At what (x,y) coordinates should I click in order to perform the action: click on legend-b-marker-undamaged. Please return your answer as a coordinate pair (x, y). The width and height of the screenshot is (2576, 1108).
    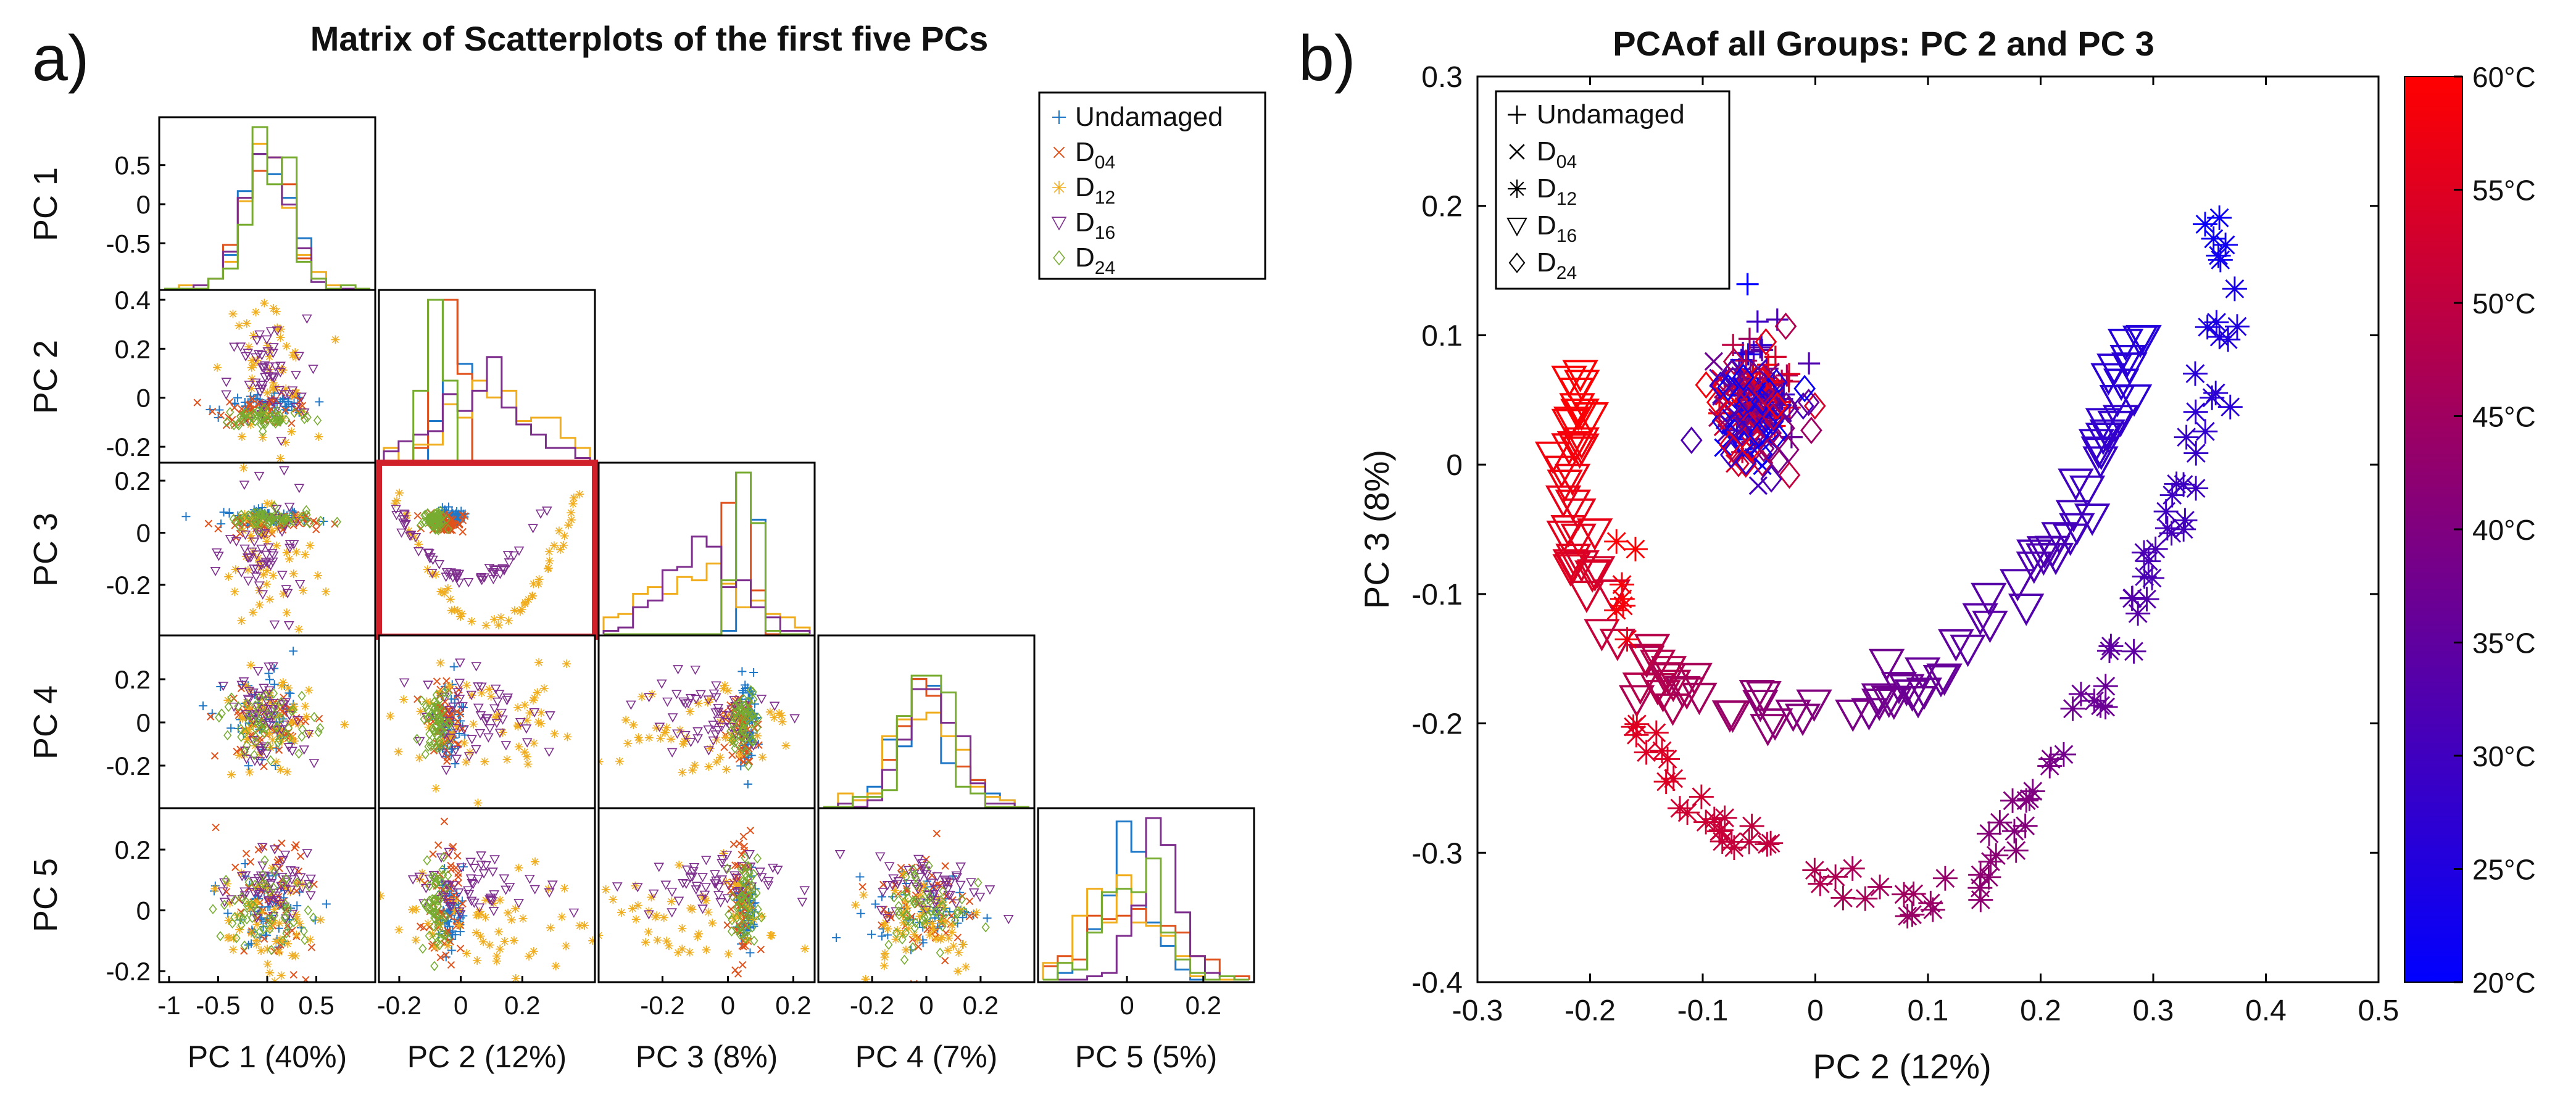
    Looking at the image, I should click on (1517, 114).